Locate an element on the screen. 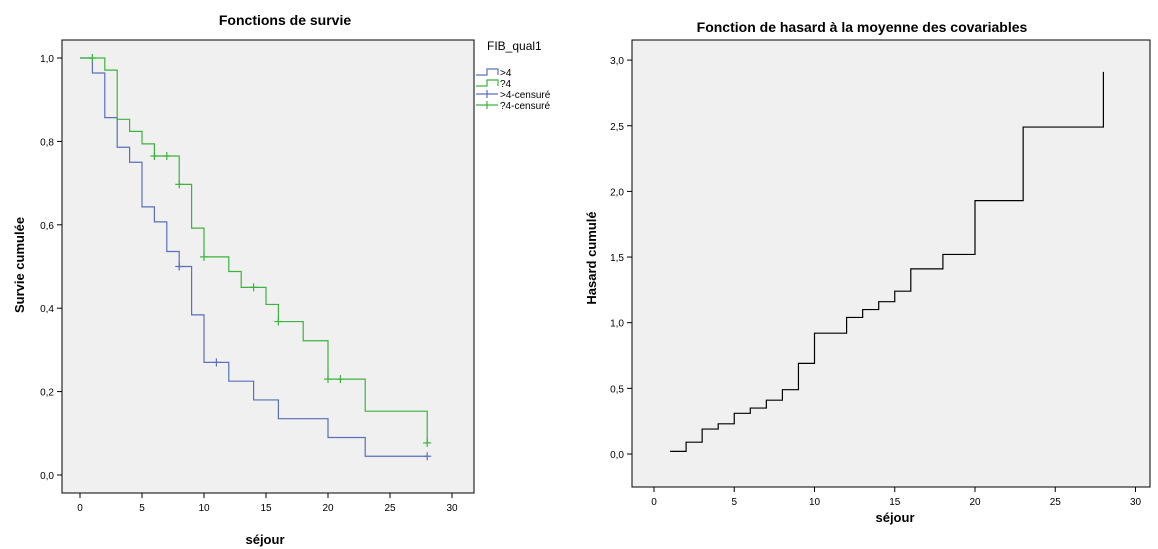 This screenshot has width=1158, height=549. legend-title: FIB_qual1 is located at coordinates (514, 46).